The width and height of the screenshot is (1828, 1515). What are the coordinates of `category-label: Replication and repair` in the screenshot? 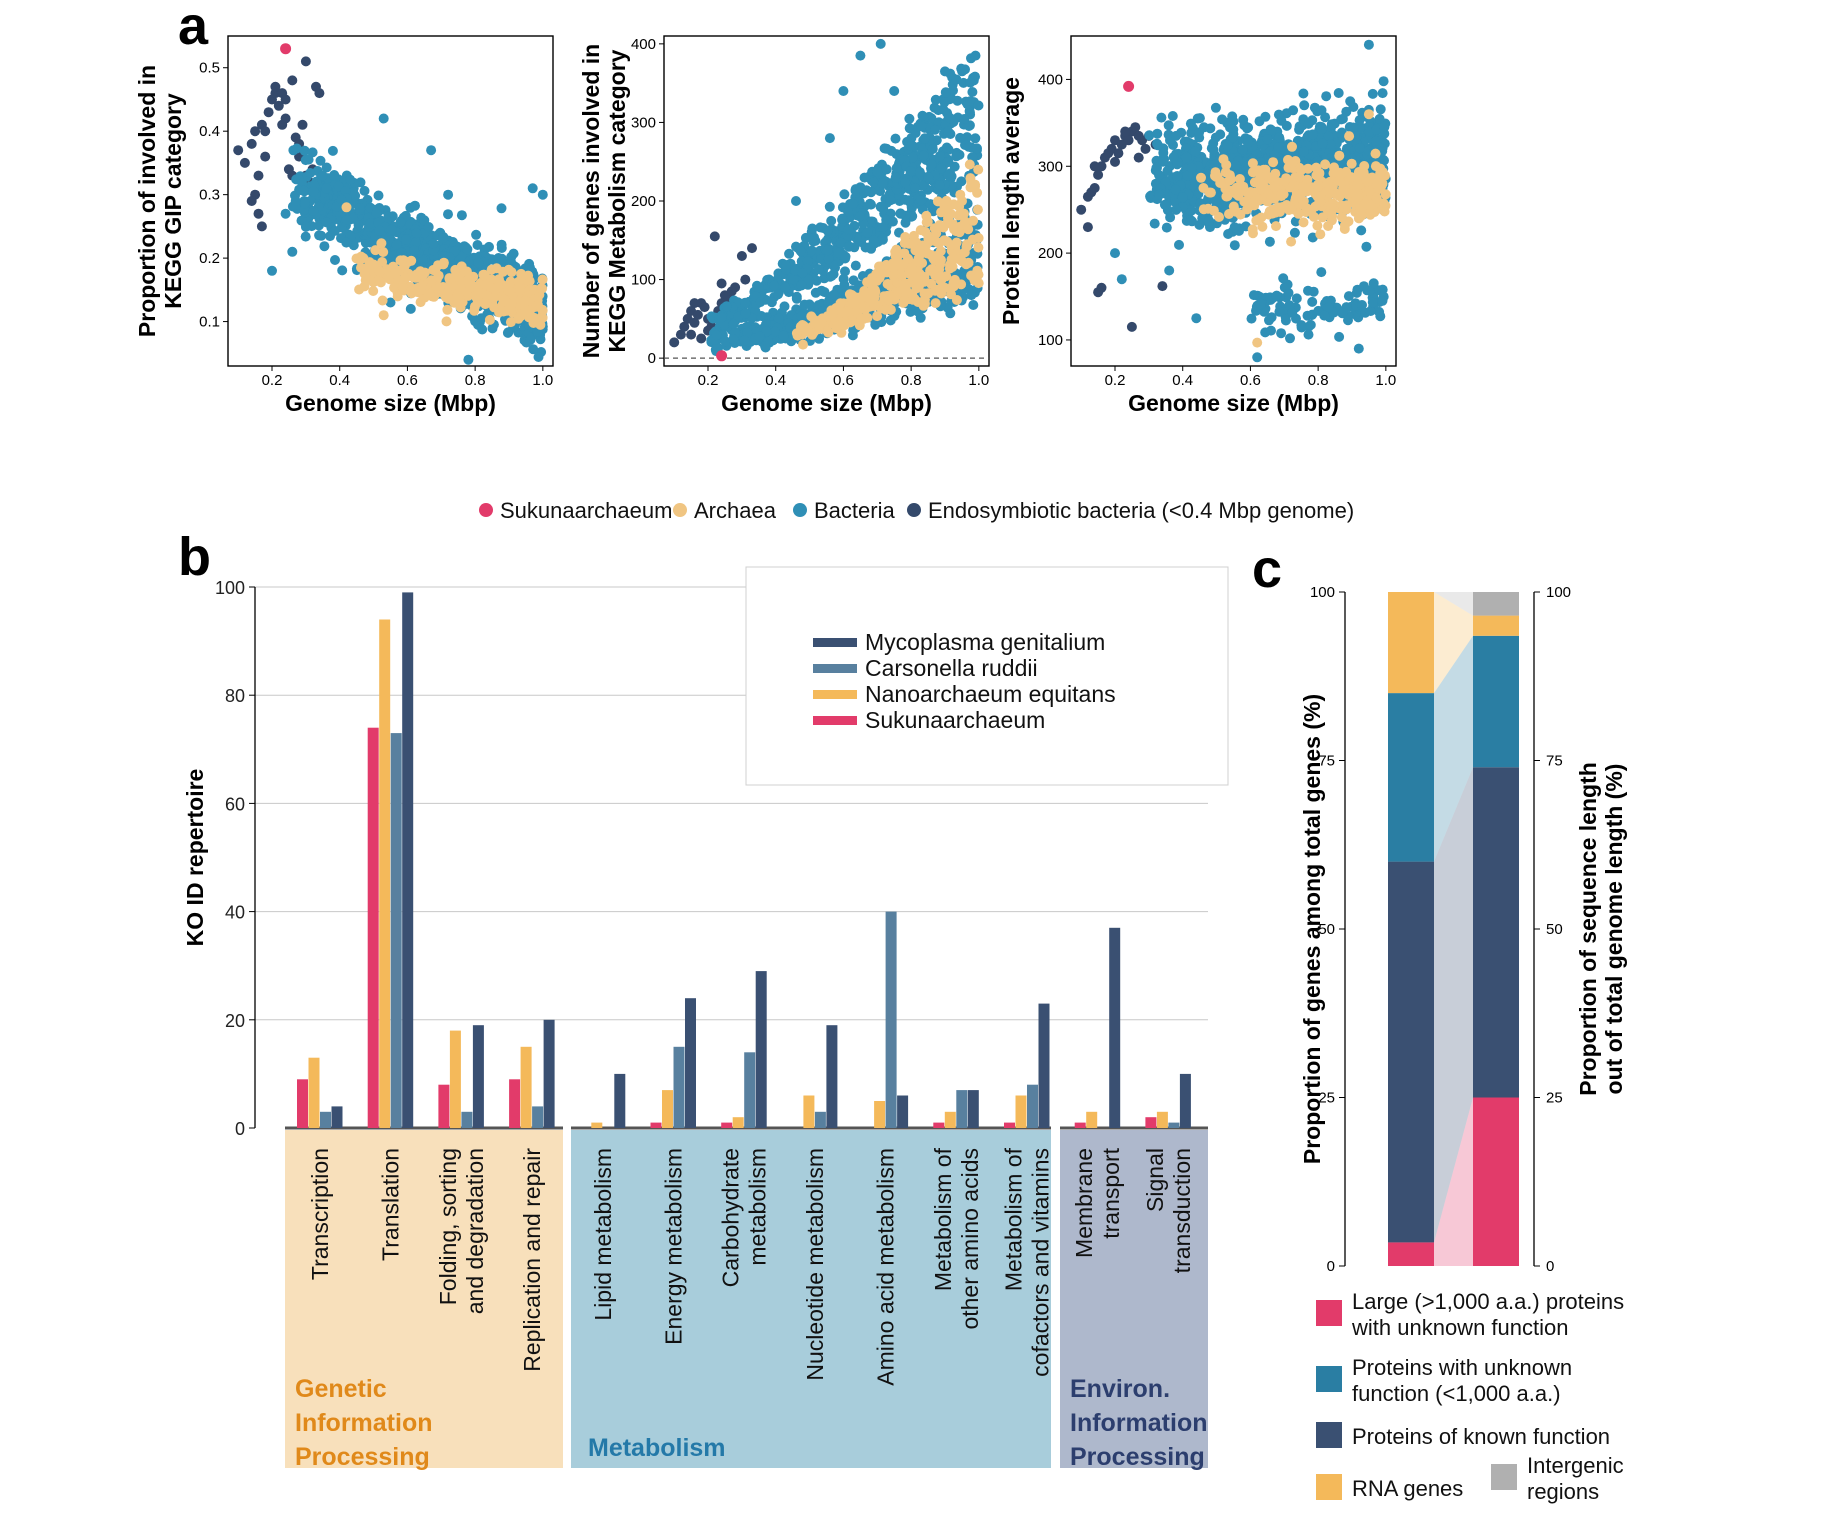 It's located at (532, 1260).